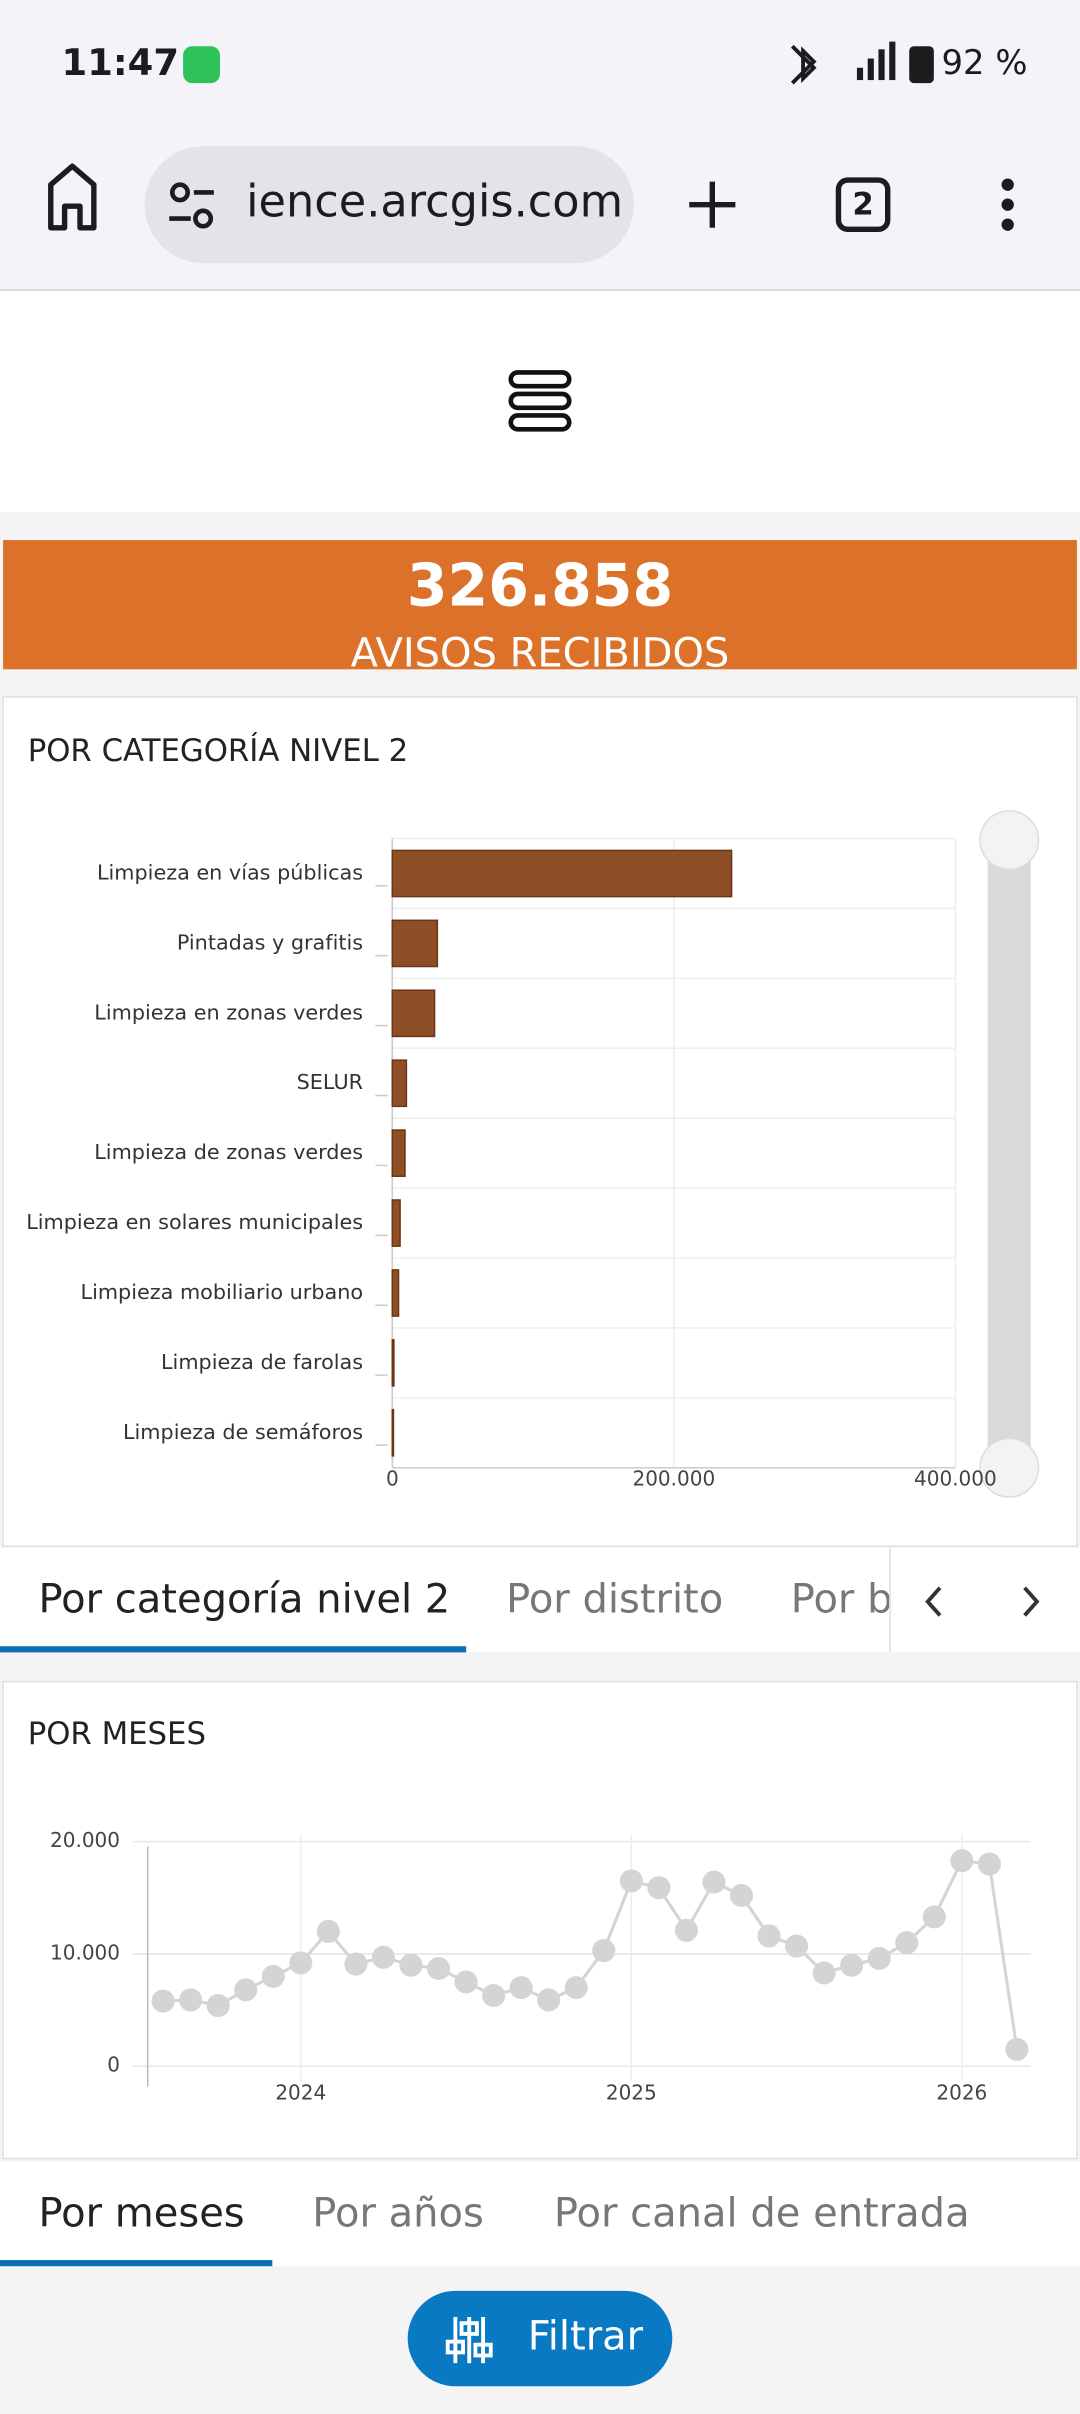 Image resolution: width=1080 pixels, height=2414 pixels. I want to click on url-text: ience.arcgis.com, so click(434, 202).